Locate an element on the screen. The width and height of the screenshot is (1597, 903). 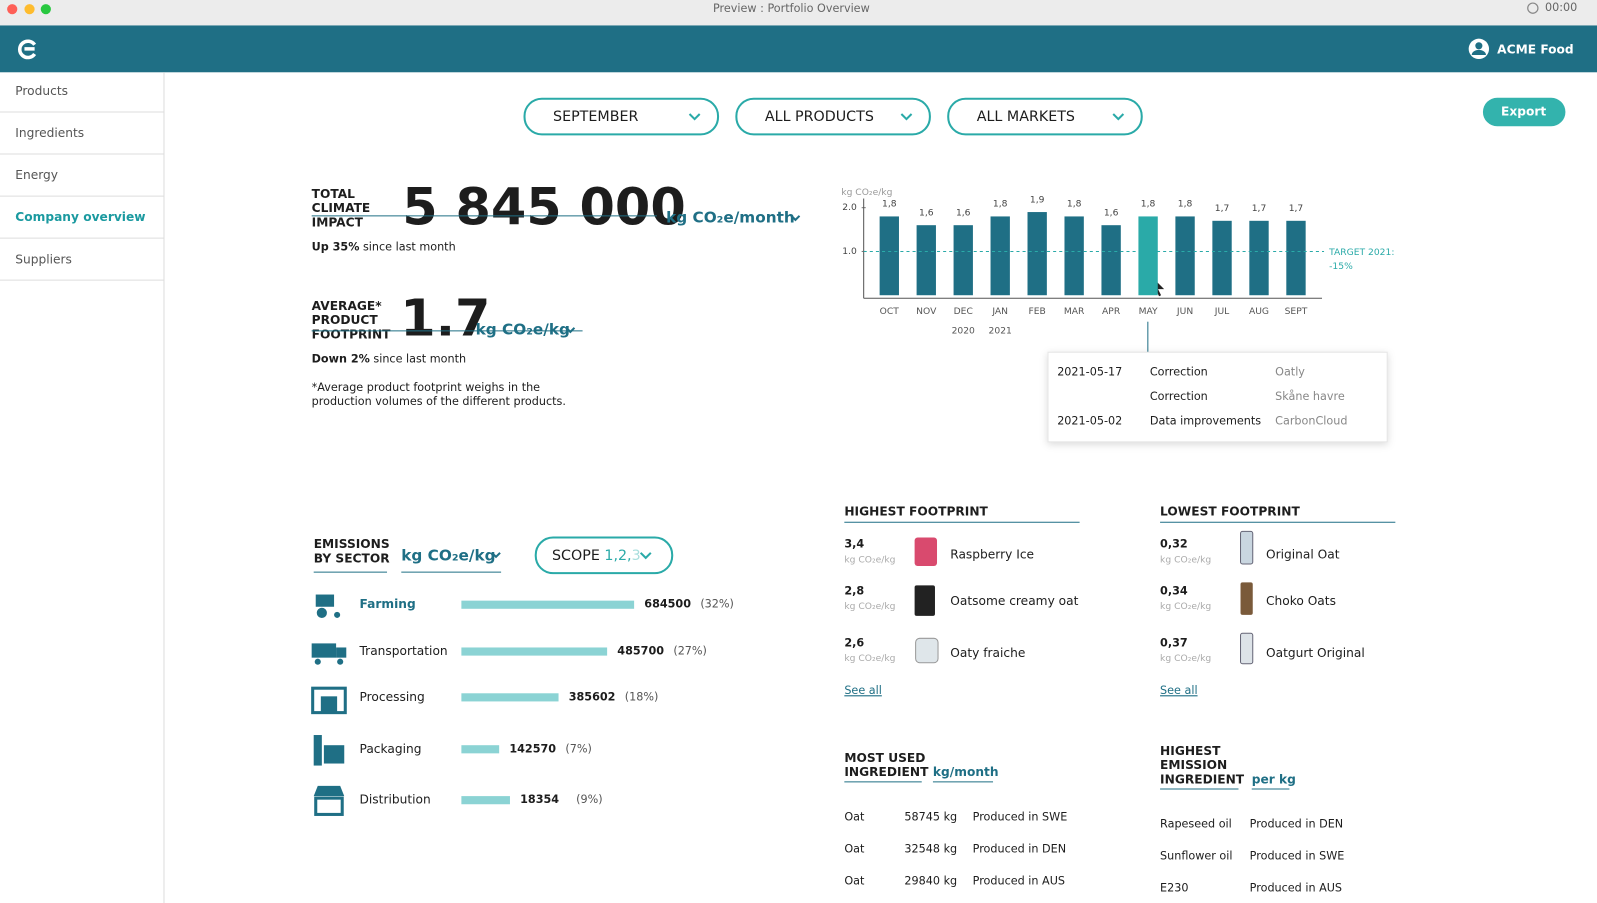
bar-value-label: 1,7 is located at coordinates (1296, 208).